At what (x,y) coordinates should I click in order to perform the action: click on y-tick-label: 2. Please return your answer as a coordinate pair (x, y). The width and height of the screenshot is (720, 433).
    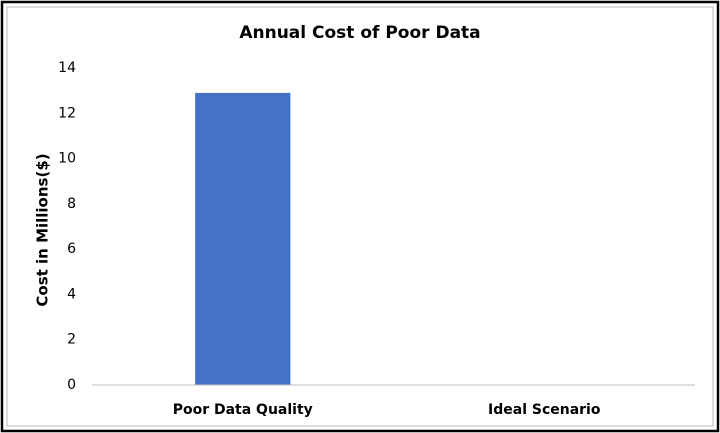
    Looking at the image, I should click on (71, 340).